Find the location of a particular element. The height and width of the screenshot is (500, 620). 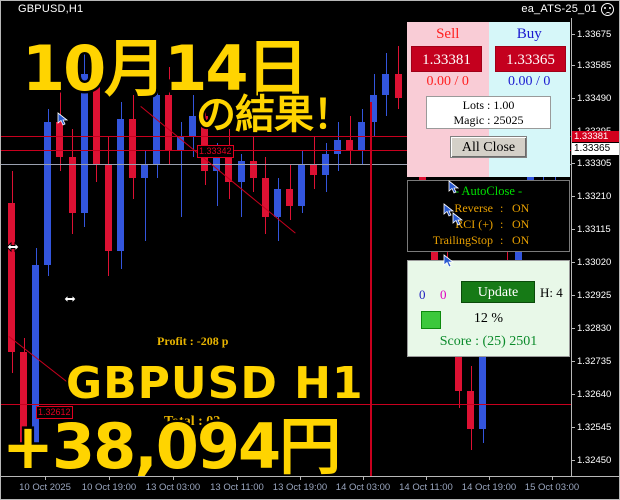

ea-smiley-icon is located at coordinates (607, 9).